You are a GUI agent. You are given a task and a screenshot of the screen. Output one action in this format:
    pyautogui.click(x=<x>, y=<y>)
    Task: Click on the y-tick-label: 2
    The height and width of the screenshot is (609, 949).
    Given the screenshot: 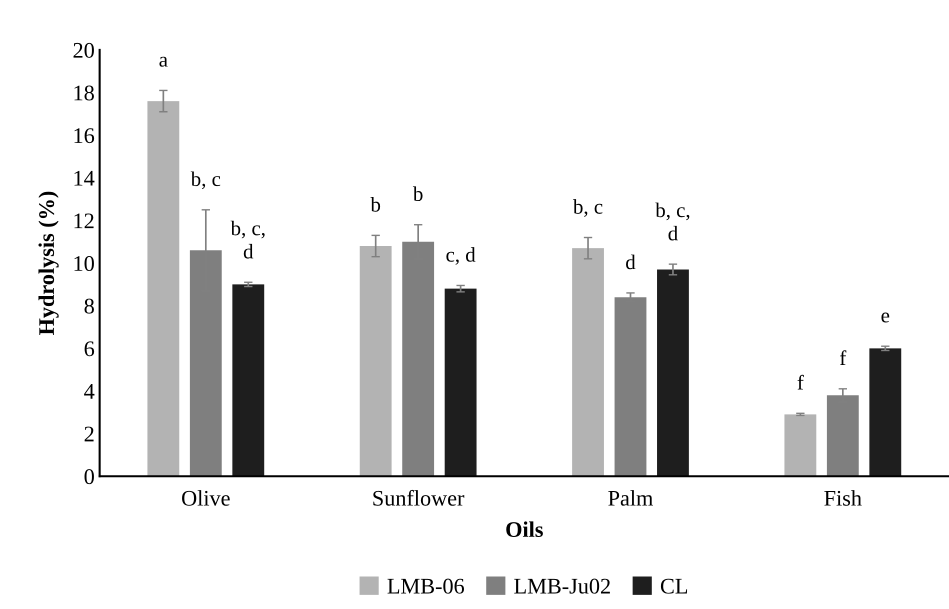 What is the action you would take?
    pyautogui.click(x=89, y=434)
    